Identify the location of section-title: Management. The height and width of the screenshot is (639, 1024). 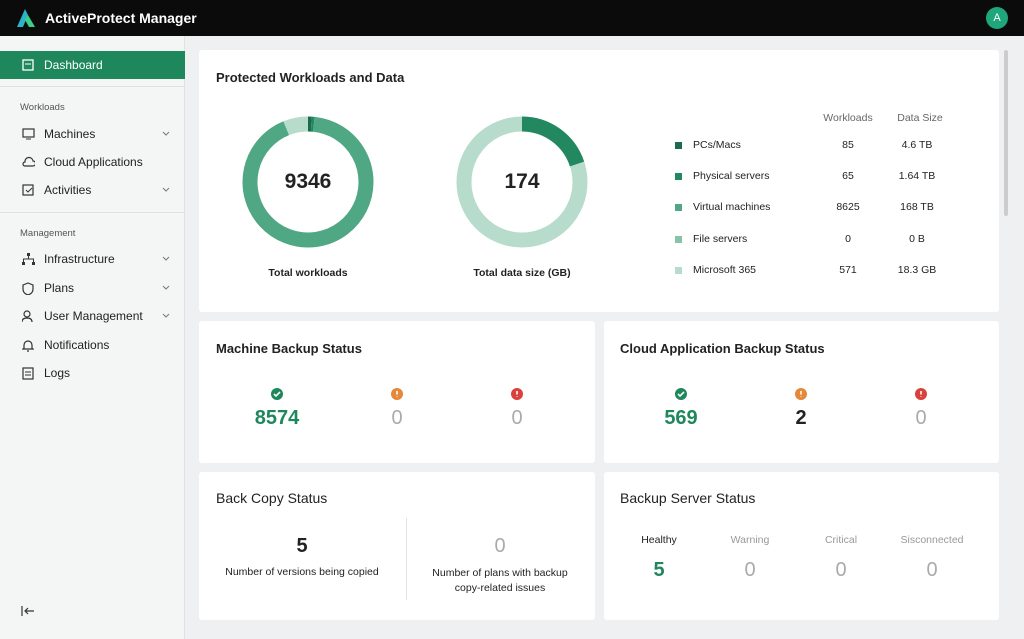
(48, 233).